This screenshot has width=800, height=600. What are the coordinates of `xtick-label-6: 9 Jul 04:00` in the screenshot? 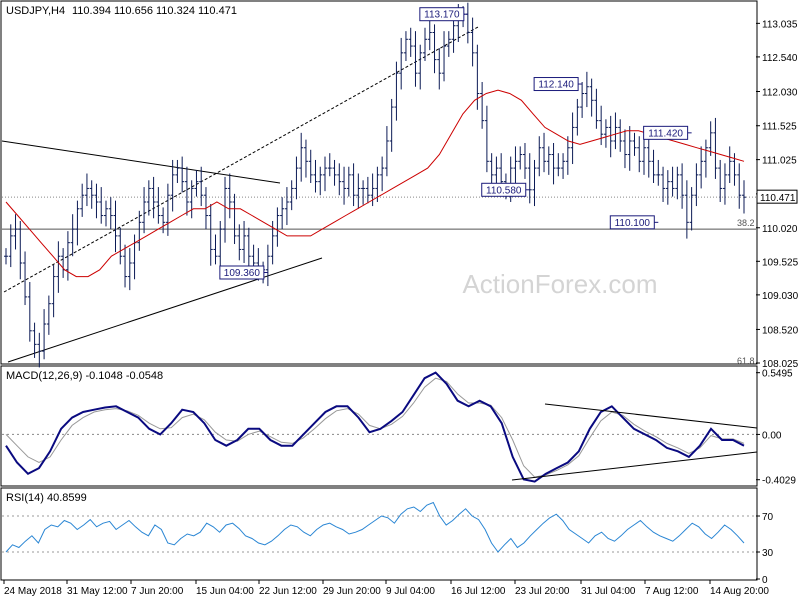 It's located at (410, 591).